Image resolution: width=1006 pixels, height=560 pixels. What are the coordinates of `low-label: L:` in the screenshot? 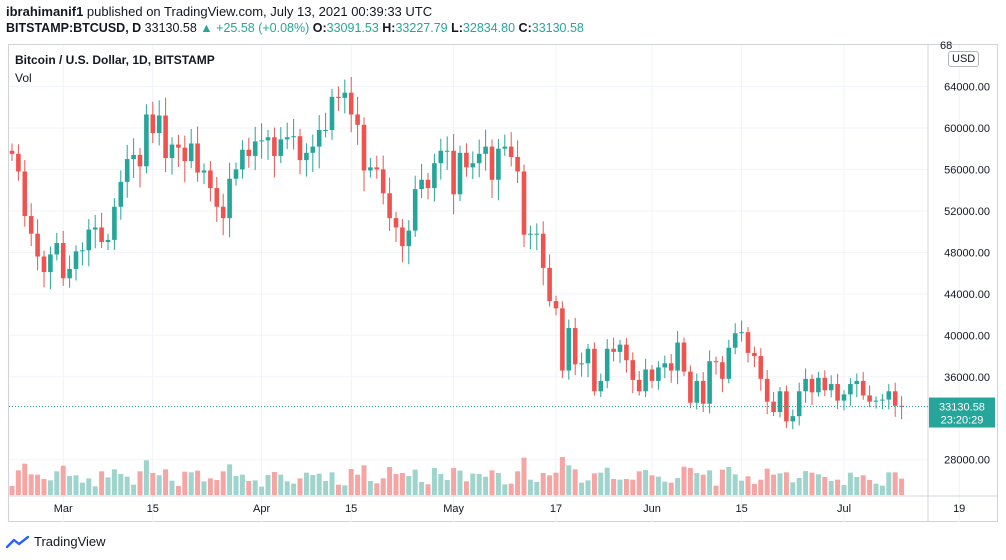 It's located at (457, 28).